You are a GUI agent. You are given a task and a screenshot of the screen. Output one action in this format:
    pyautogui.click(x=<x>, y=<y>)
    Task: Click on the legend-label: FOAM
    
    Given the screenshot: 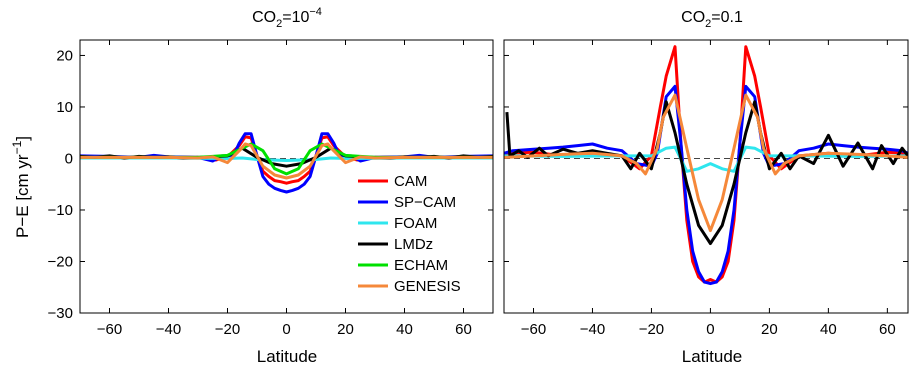 What is the action you would take?
    pyautogui.click(x=415, y=223)
    